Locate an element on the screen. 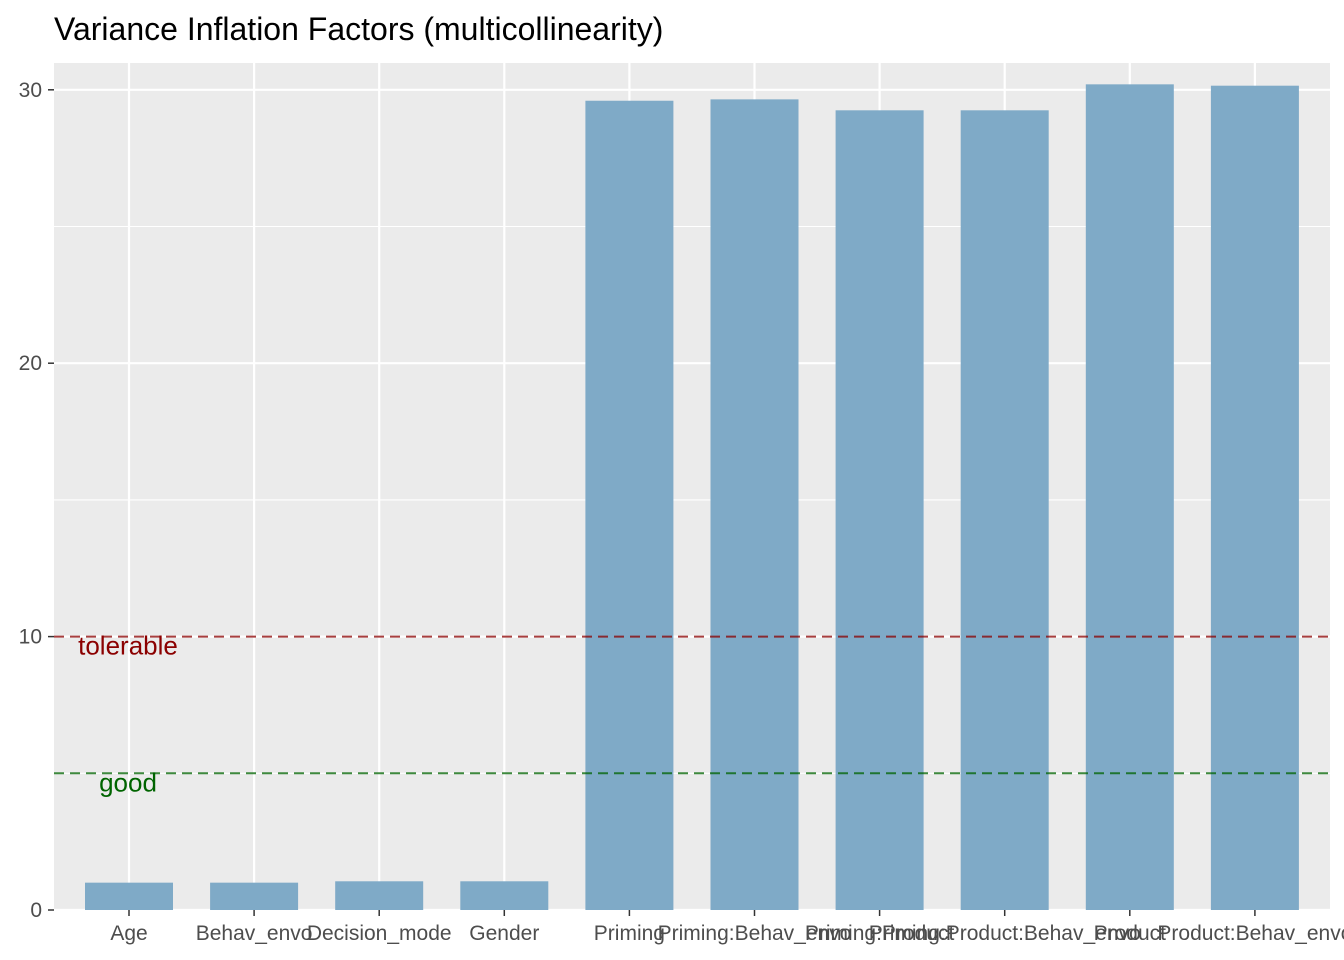 The image size is (1344, 960). x-tick-label: Priming:Behav_envo is located at coordinates (755, 933).